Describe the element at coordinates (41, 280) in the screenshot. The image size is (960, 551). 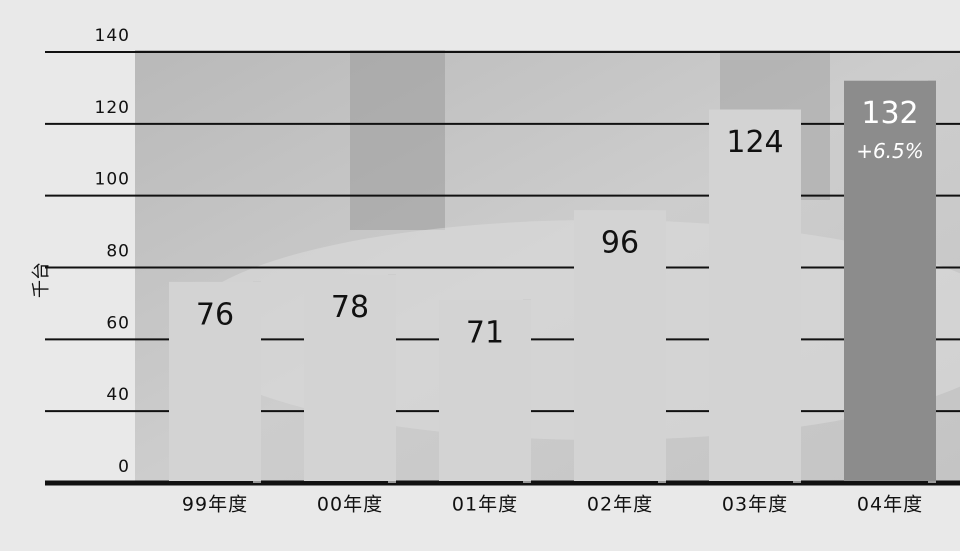
I see `y-axis-label: 千台` at that location.